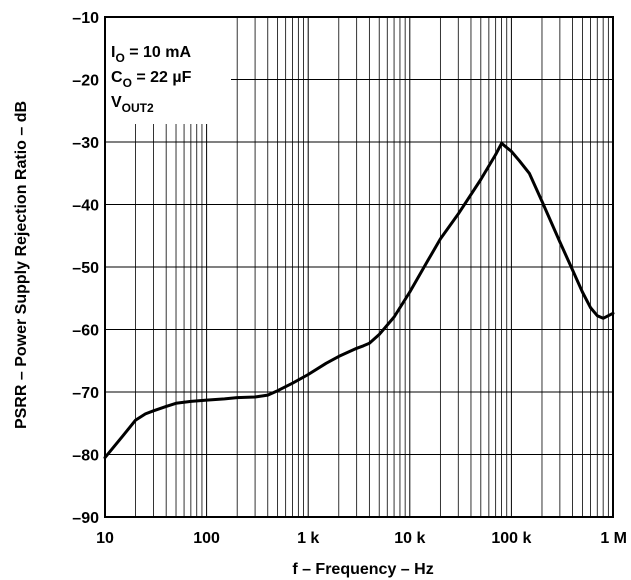 This screenshot has width=631, height=580. Describe the element at coordinates (511, 538) in the screenshot. I see `x-tick-label: 100 k` at that location.